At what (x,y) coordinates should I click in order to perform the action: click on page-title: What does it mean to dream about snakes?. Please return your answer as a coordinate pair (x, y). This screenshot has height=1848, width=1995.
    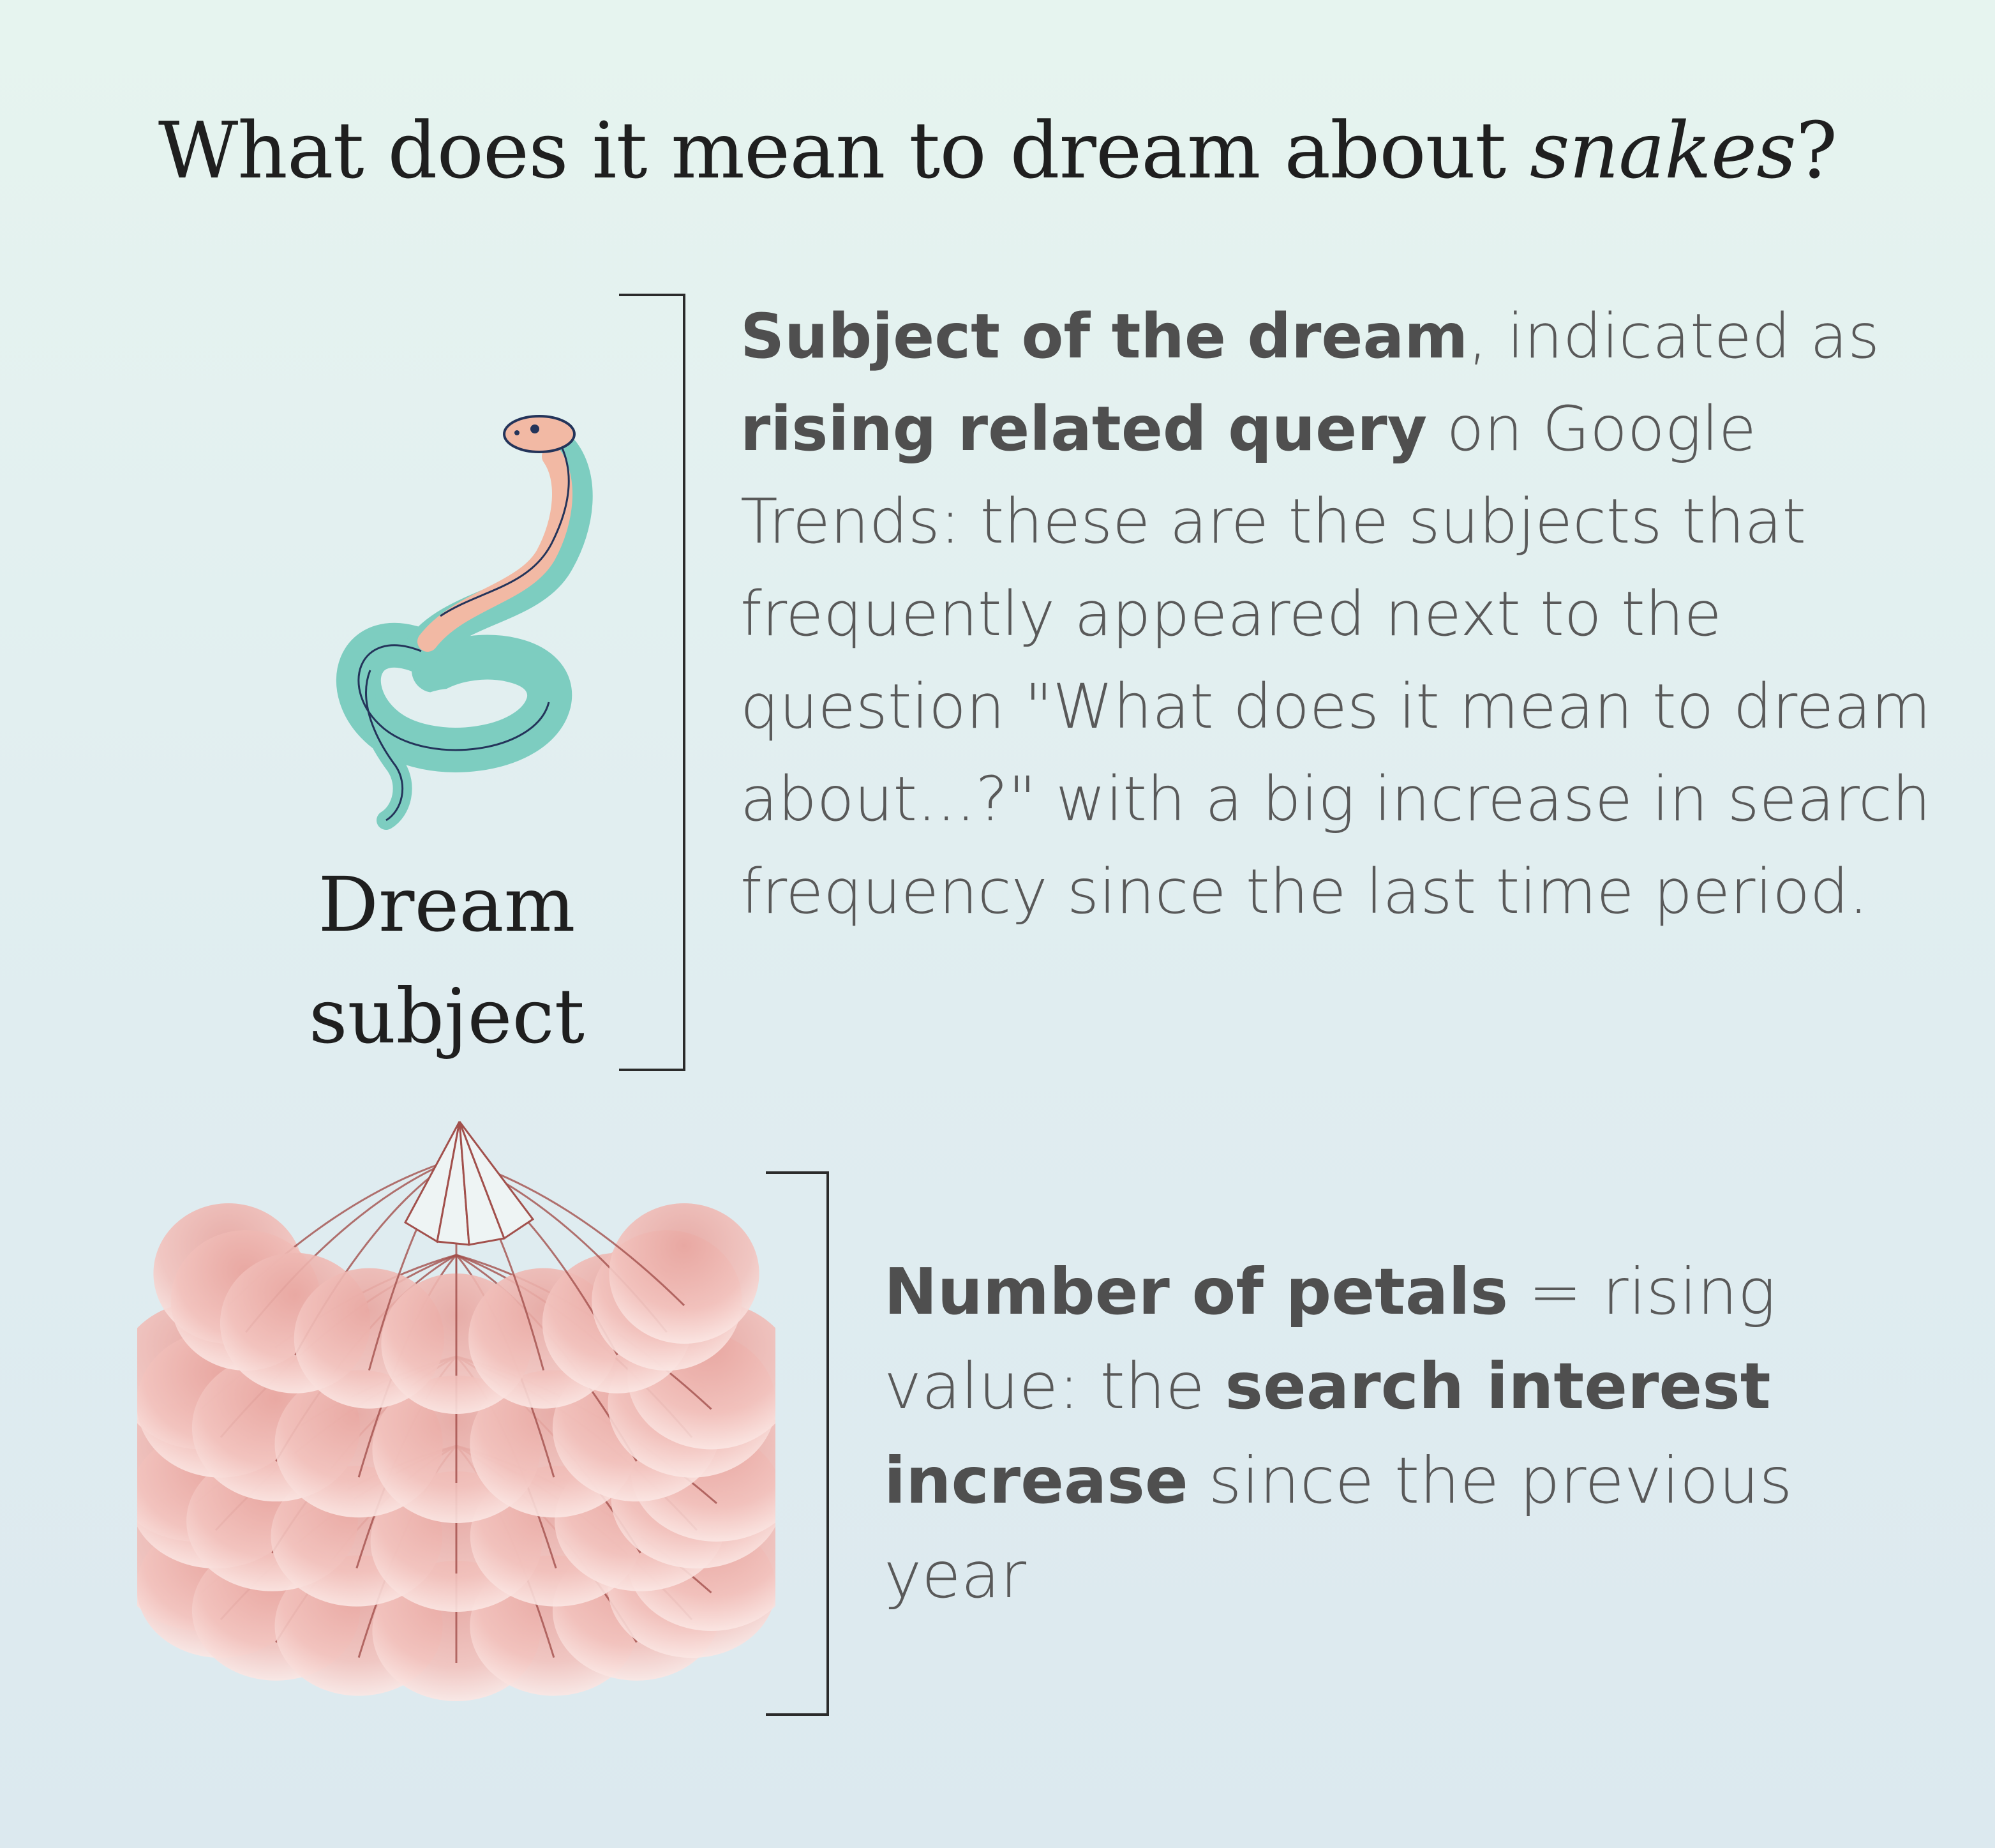
    Looking at the image, I should click on (997, 150).